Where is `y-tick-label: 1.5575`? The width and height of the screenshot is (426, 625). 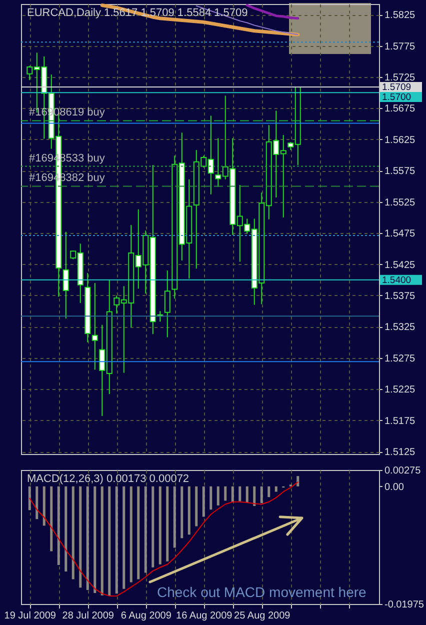
y-tick-label: 1.5575 is located at coordinates (400, 172).